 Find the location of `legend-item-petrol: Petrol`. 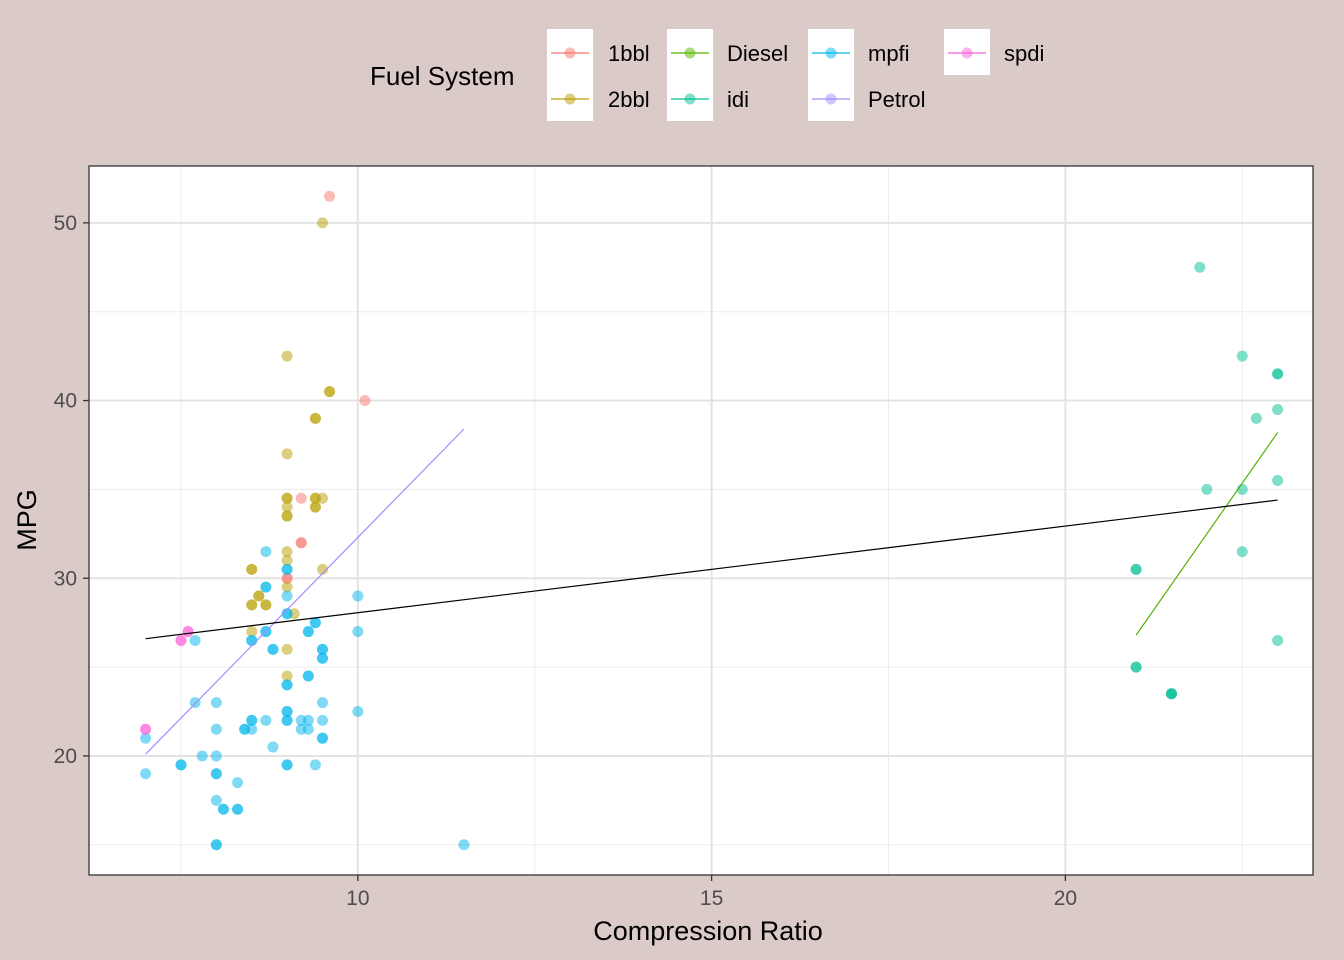

legend-item-petrol: Petrol is located at coordinates (868, 99).